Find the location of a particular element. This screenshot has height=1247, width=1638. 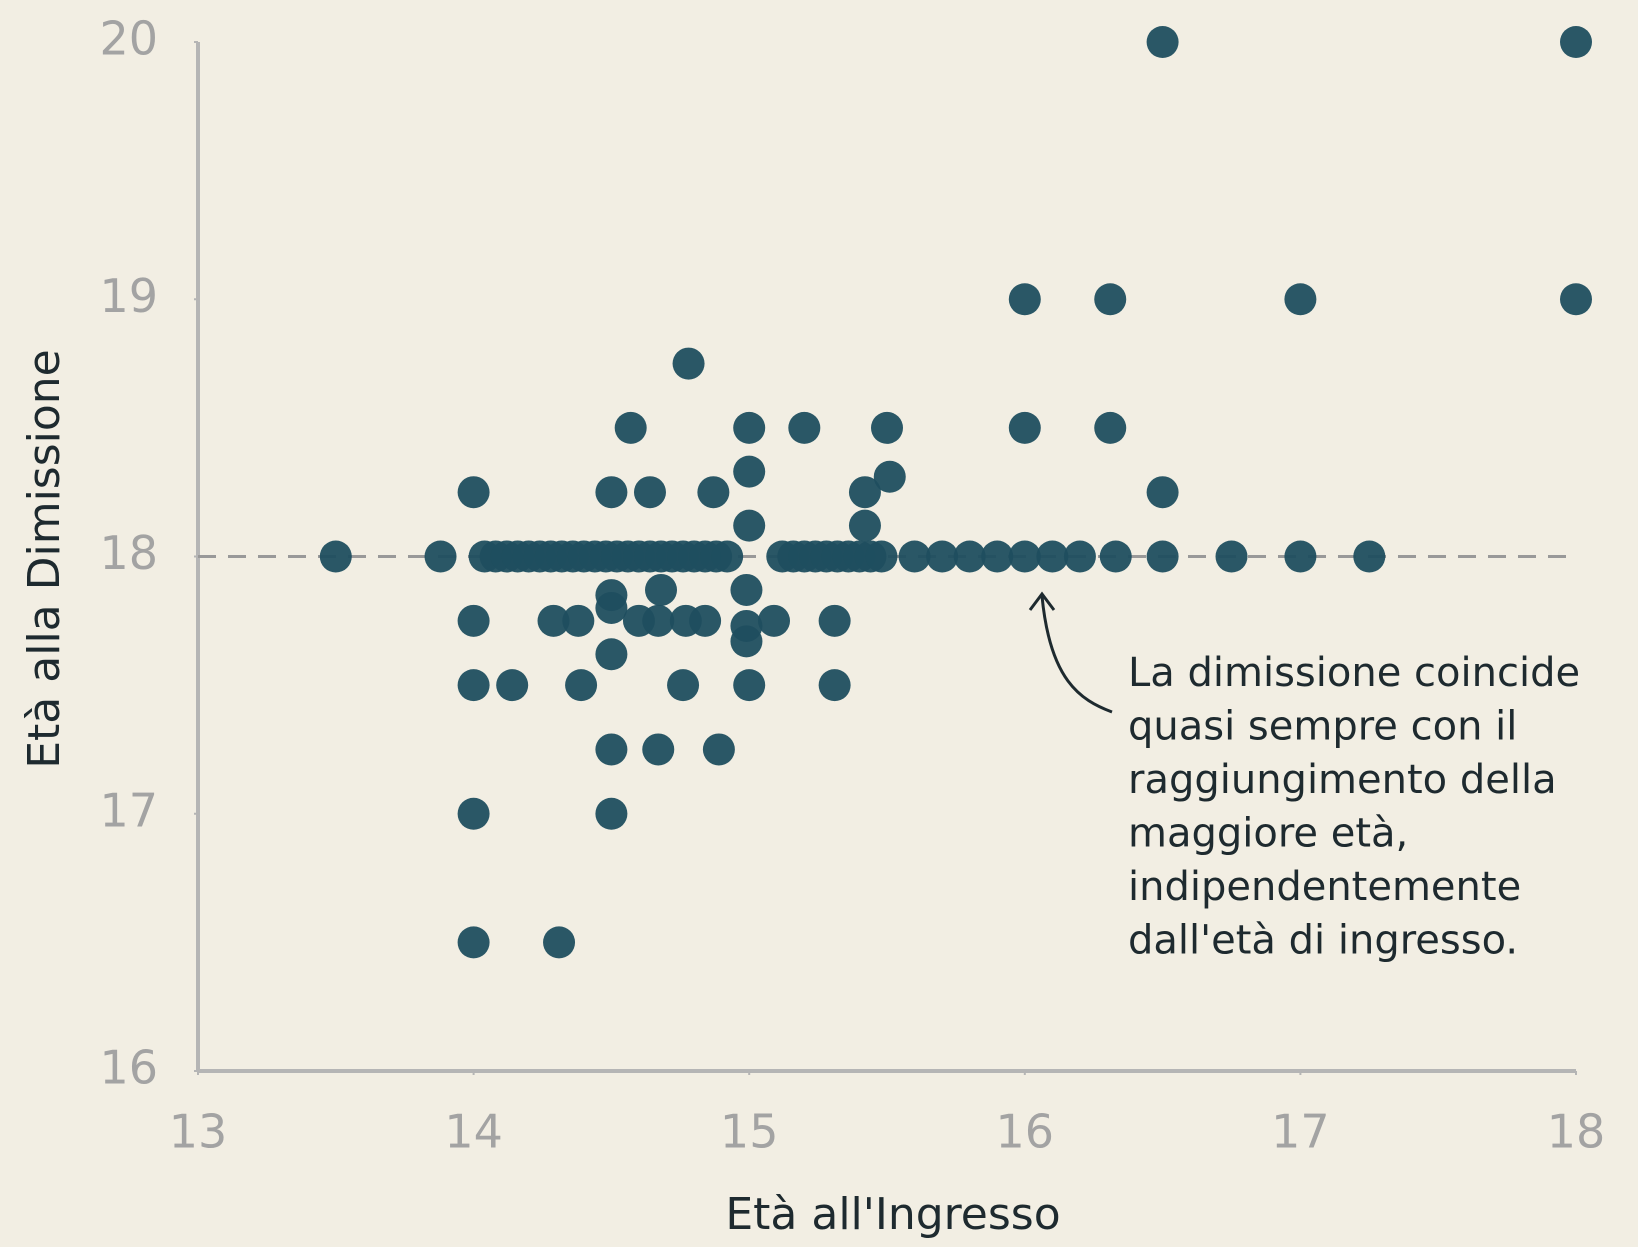

x-axis-label: Età all'Ingresso is located at coordinates (892, 1214).